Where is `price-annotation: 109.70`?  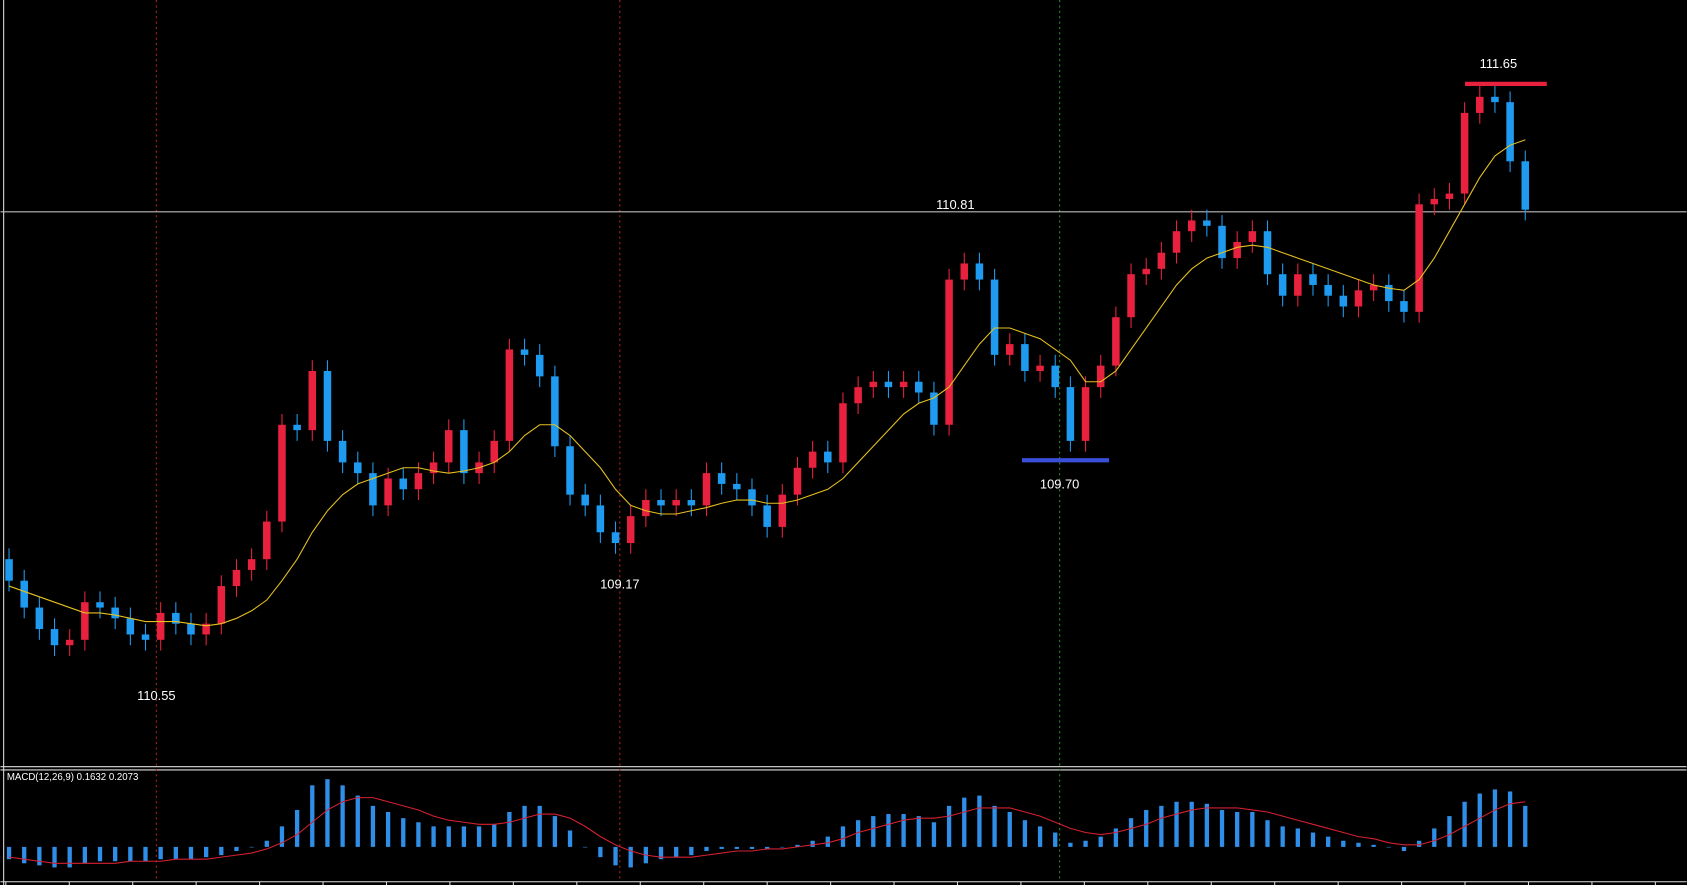
price-annotation: 109.70 is located at coordinates (1059, 483).